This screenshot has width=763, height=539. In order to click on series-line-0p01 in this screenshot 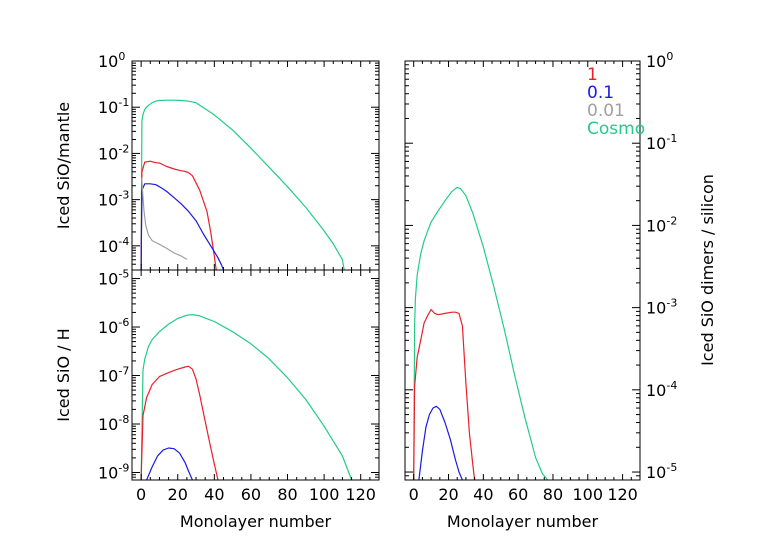, I will do `click(164, 218)`.